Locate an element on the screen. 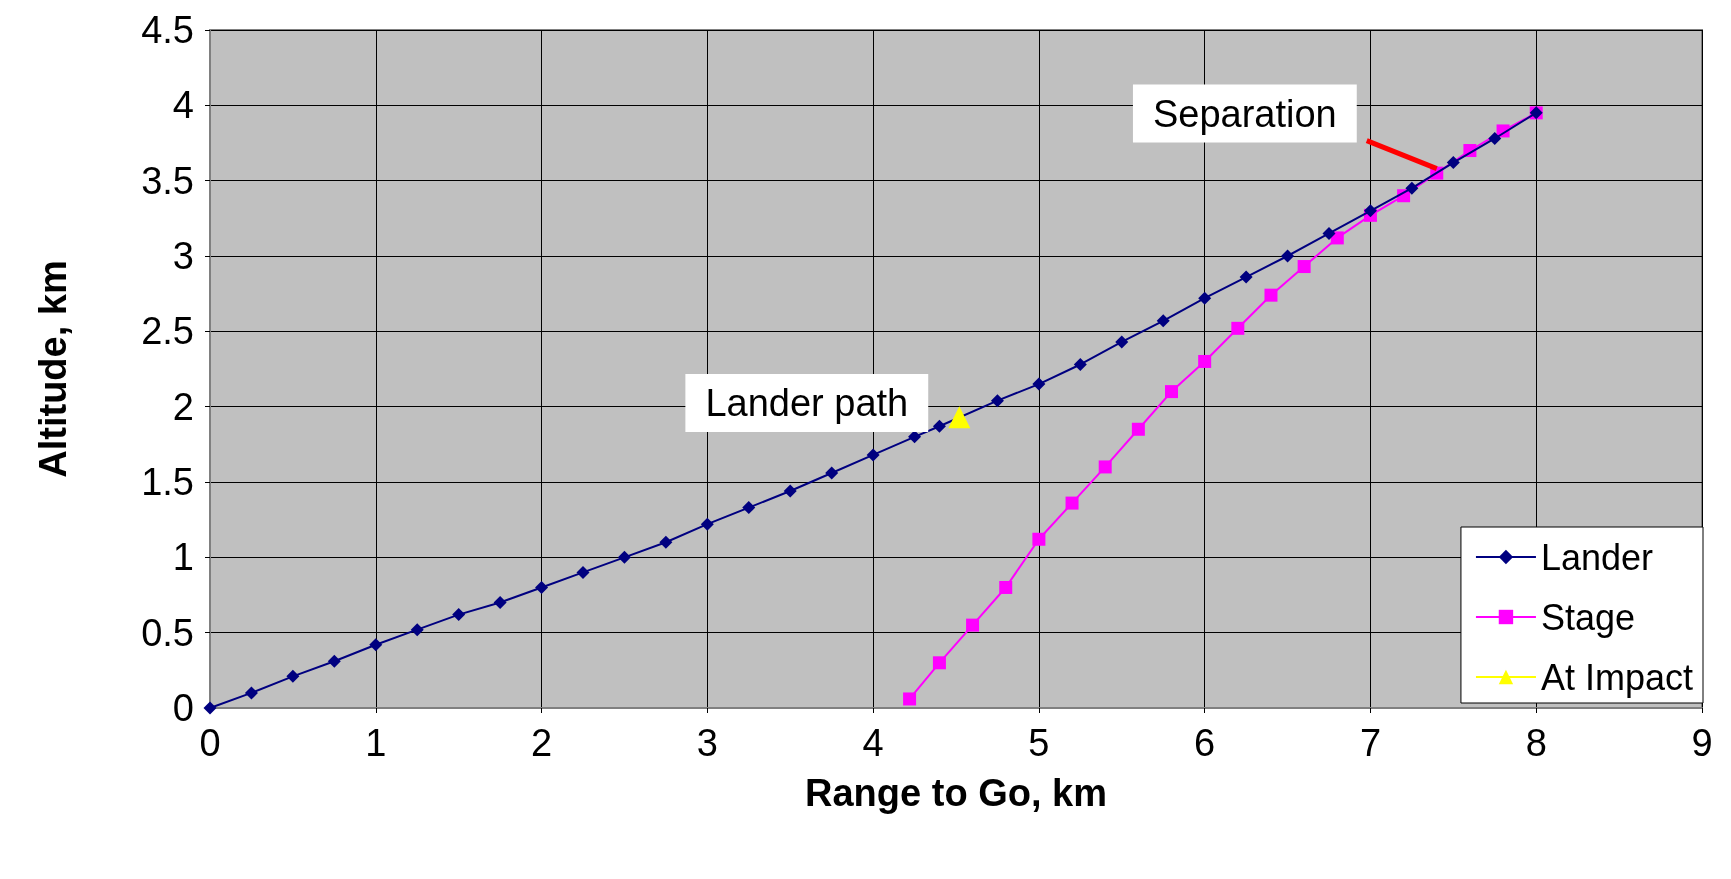 This screenshot has width=1731, height=879. y-tick-label: 2.5 is located at coordinates (167, 331).